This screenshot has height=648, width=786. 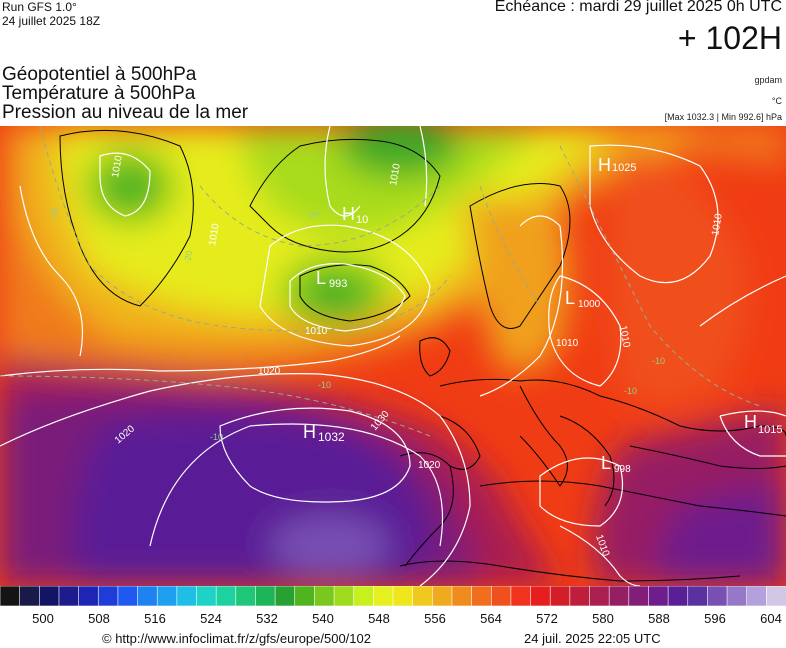 What do you see at coordinates (776, 101) in the screenshot?
I see `unit-celsius: °C` at bounding box center [776, 101].